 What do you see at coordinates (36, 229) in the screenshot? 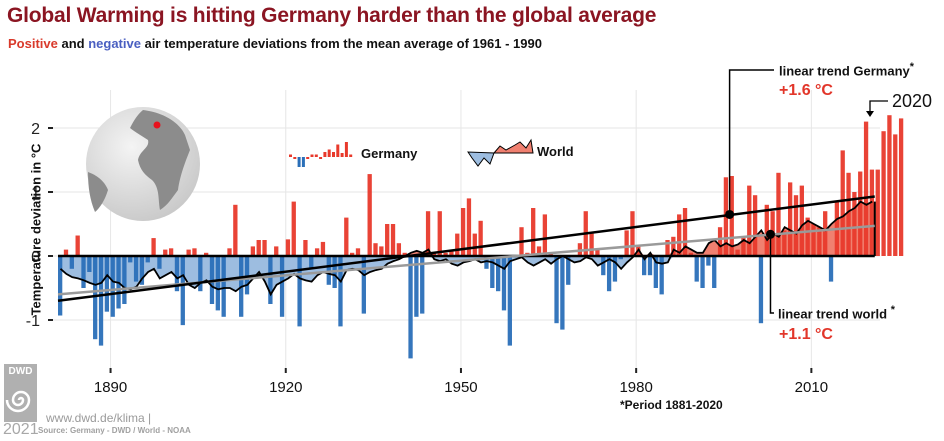
I see `y-axis-label: Temperature deviation in °C` at bounding box center [36, 229].